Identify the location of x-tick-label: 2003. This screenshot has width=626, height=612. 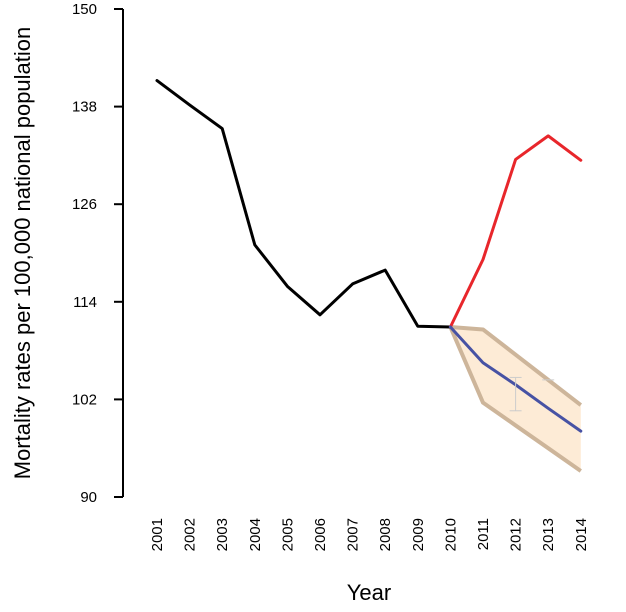
(222, 534).